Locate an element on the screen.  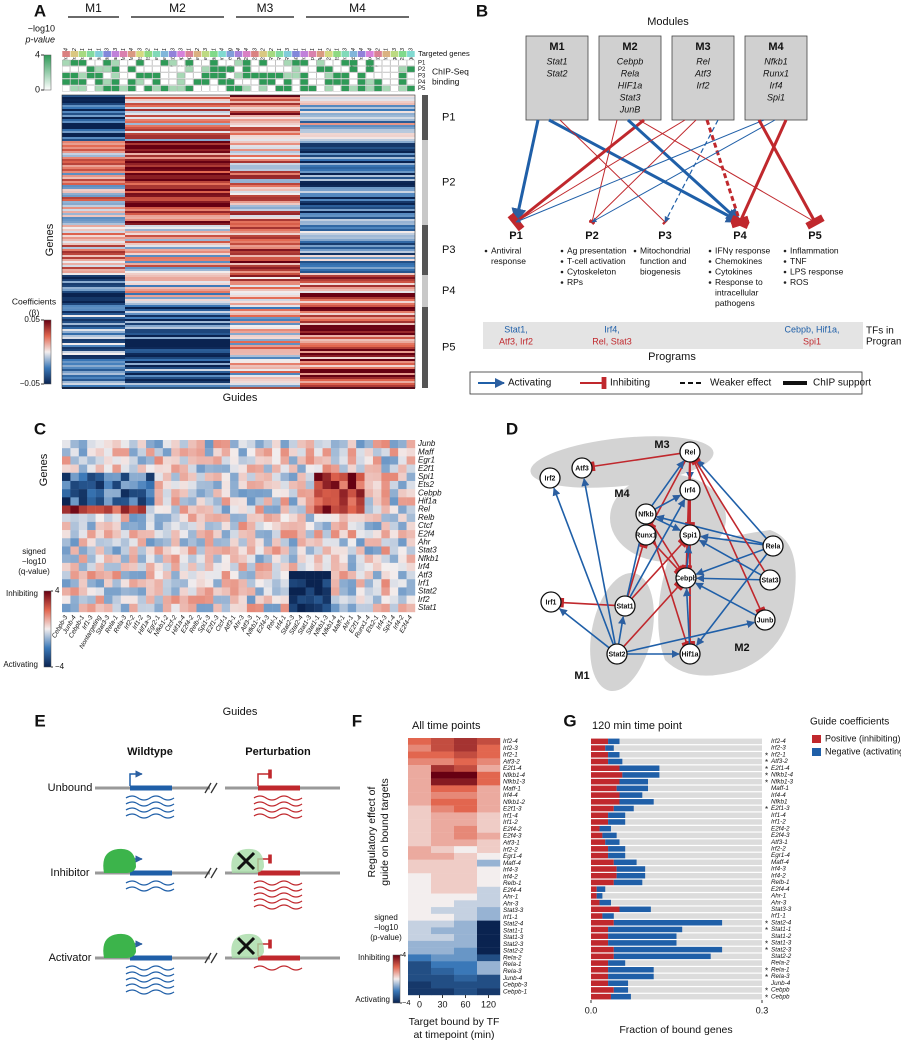
promoter-arrow is located at coordinates (264, 777).